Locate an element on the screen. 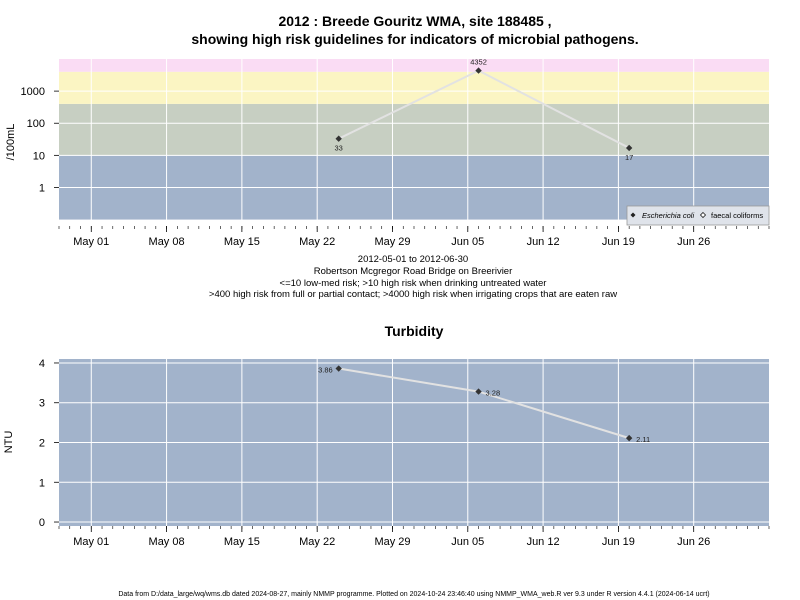 The width and height of the screenshot is (800, 600). bottom-x-tick-label-3: May 22 is located at coordinates (317, 542).